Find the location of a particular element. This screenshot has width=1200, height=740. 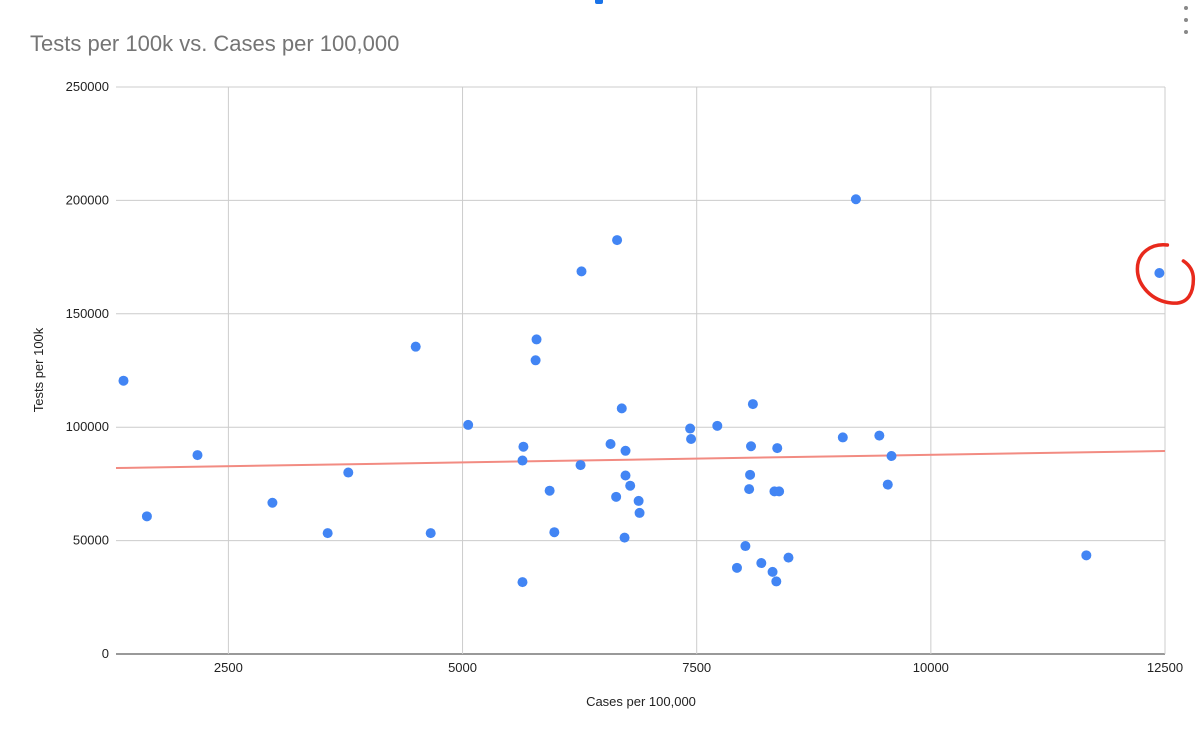

y-tick-label: 250000 is located at coordinates (87, 86).